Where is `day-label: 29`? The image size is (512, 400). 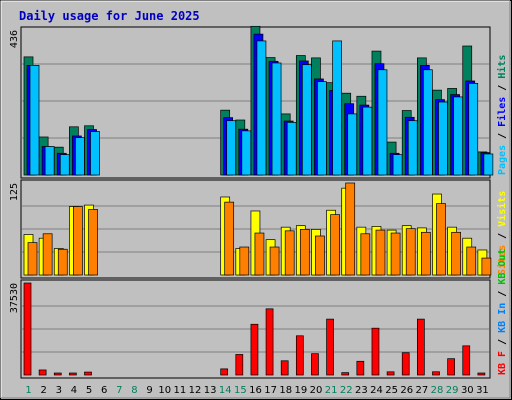 day-label: 29 is located at coordinates (452, 390).